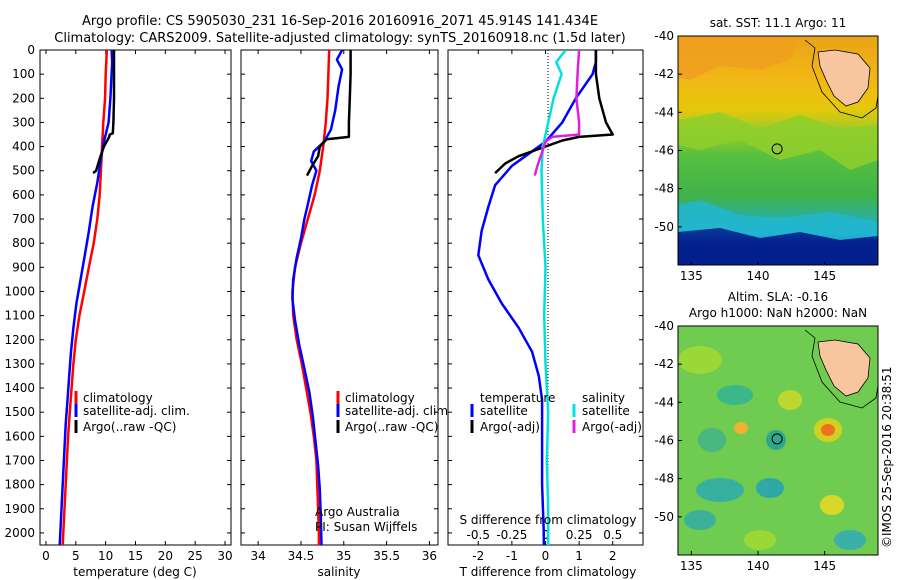 Image resolution: width=900 pixels, height=580 pixels. I want to click on sst-lon-label: 140, so click(758, 276).